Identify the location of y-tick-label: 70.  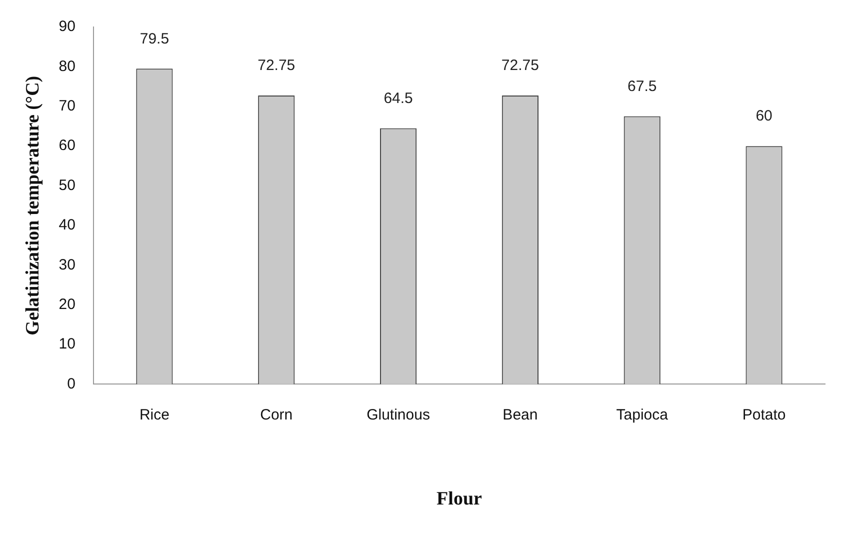
(67, 106).